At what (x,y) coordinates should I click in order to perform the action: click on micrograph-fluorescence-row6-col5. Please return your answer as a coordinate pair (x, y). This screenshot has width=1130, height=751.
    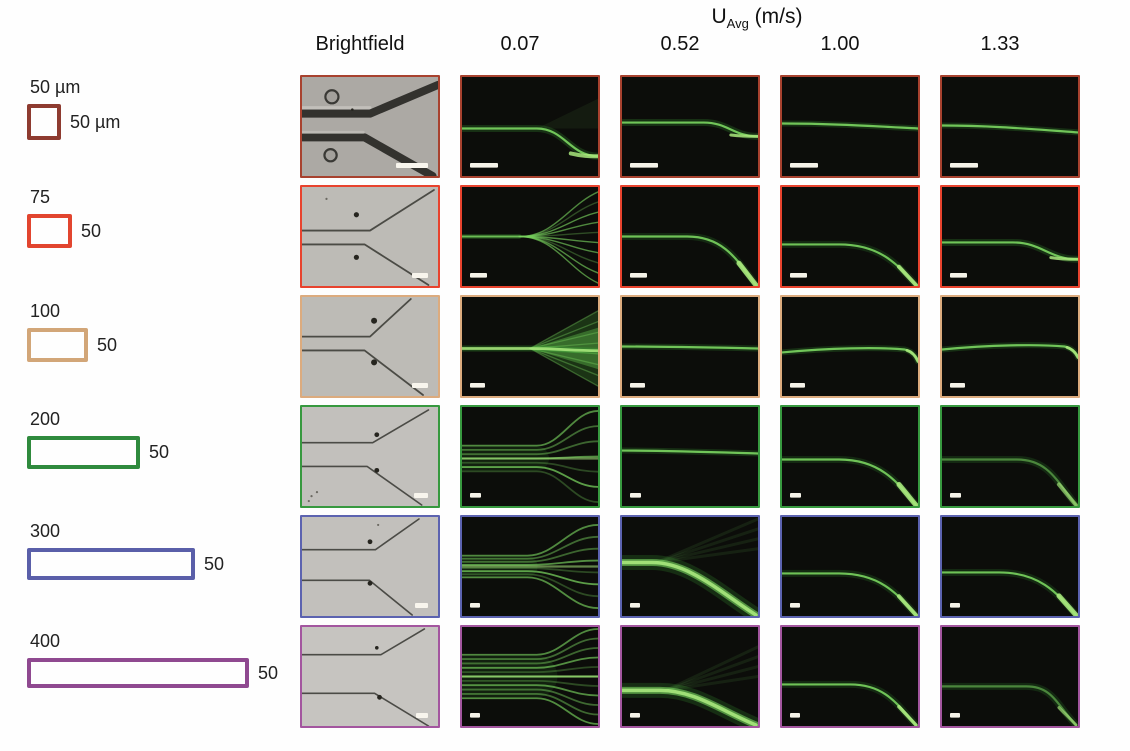
    Looking at the image, I should click on (1010, 676).